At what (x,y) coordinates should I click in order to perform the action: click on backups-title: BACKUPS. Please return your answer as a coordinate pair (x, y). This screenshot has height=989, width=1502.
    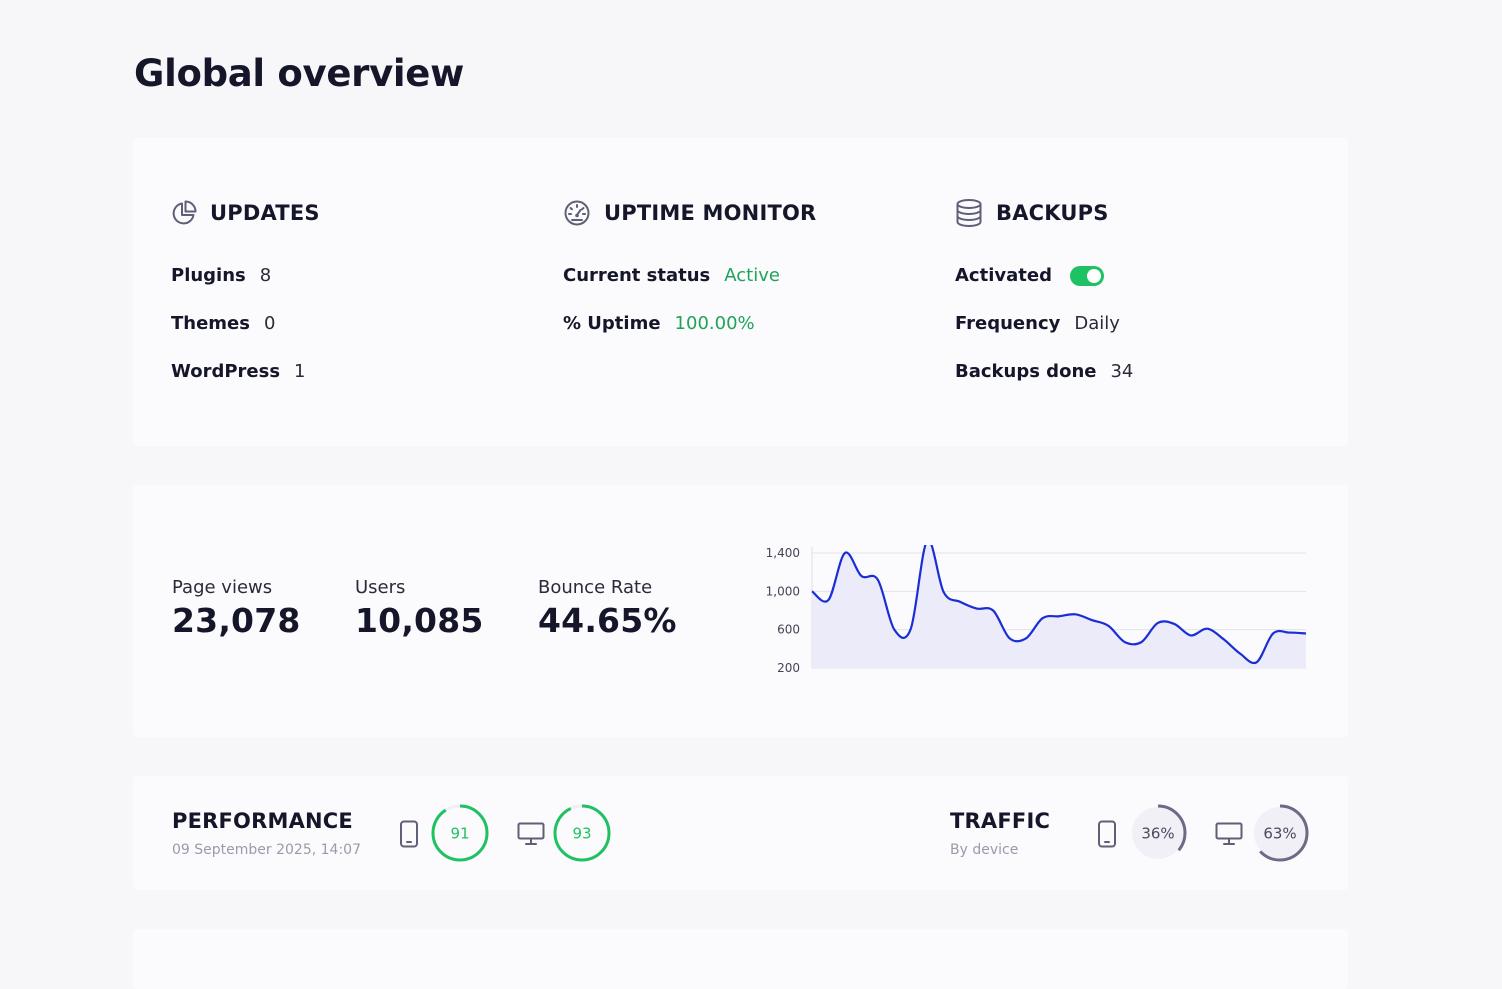
    Looking at the image, I should click on (1052, 213).